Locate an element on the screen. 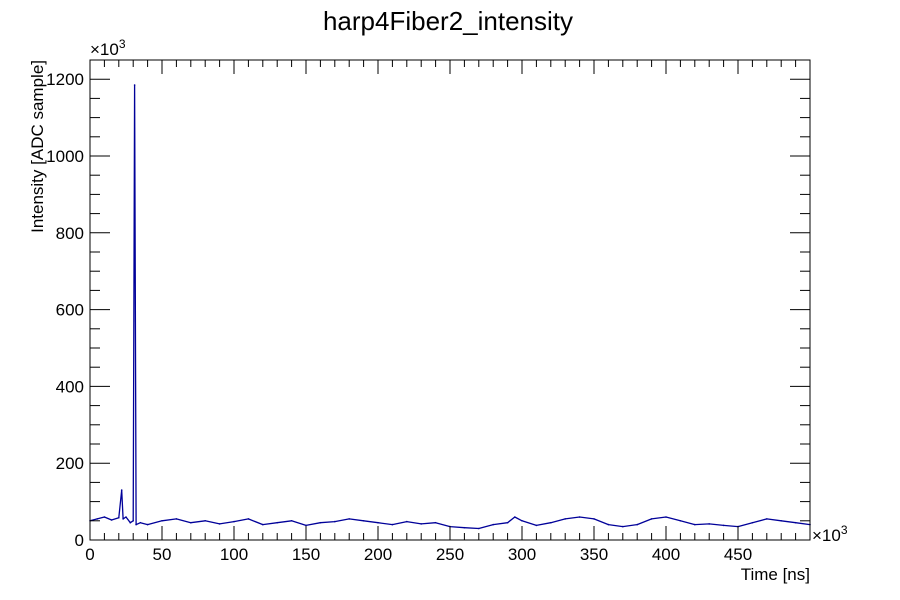 The width and height of the screenshot is (900, 600). x-multiplier-base: ×10 is located at coordinates (826, 535).